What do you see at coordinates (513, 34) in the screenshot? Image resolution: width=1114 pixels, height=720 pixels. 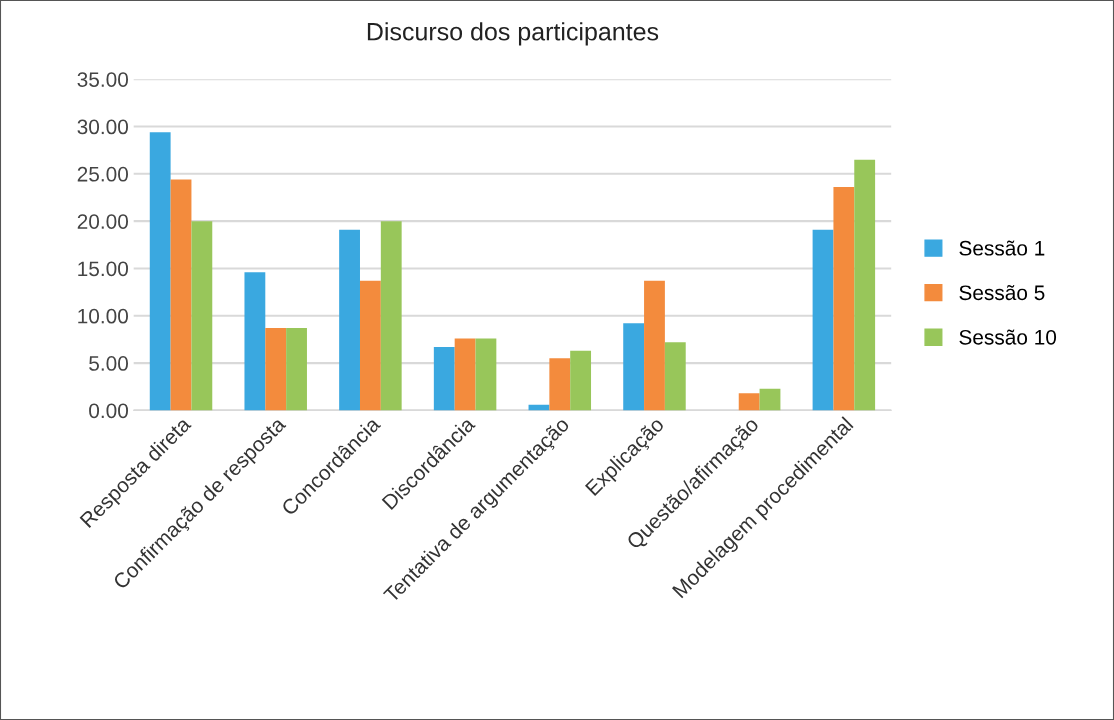 I see `chart-title: Discurso dos participantes` at bounding box center [513, 34].